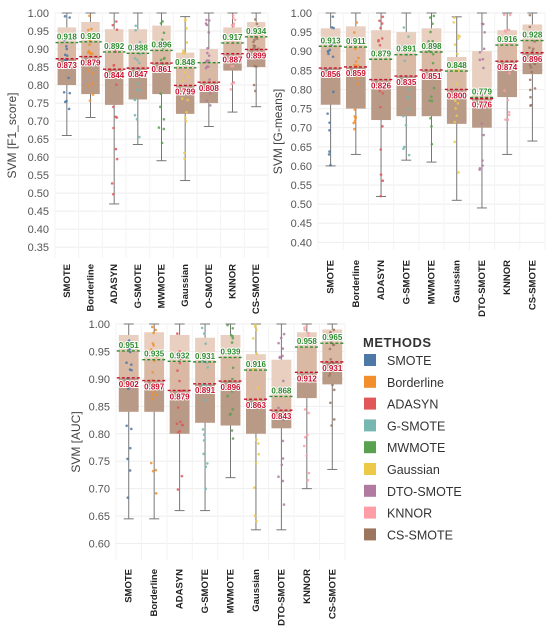  What do you see at coordinates (205, 591) in the screenshot?
I see `category-label: G-SMOTE` at bounding box center [205, 591].